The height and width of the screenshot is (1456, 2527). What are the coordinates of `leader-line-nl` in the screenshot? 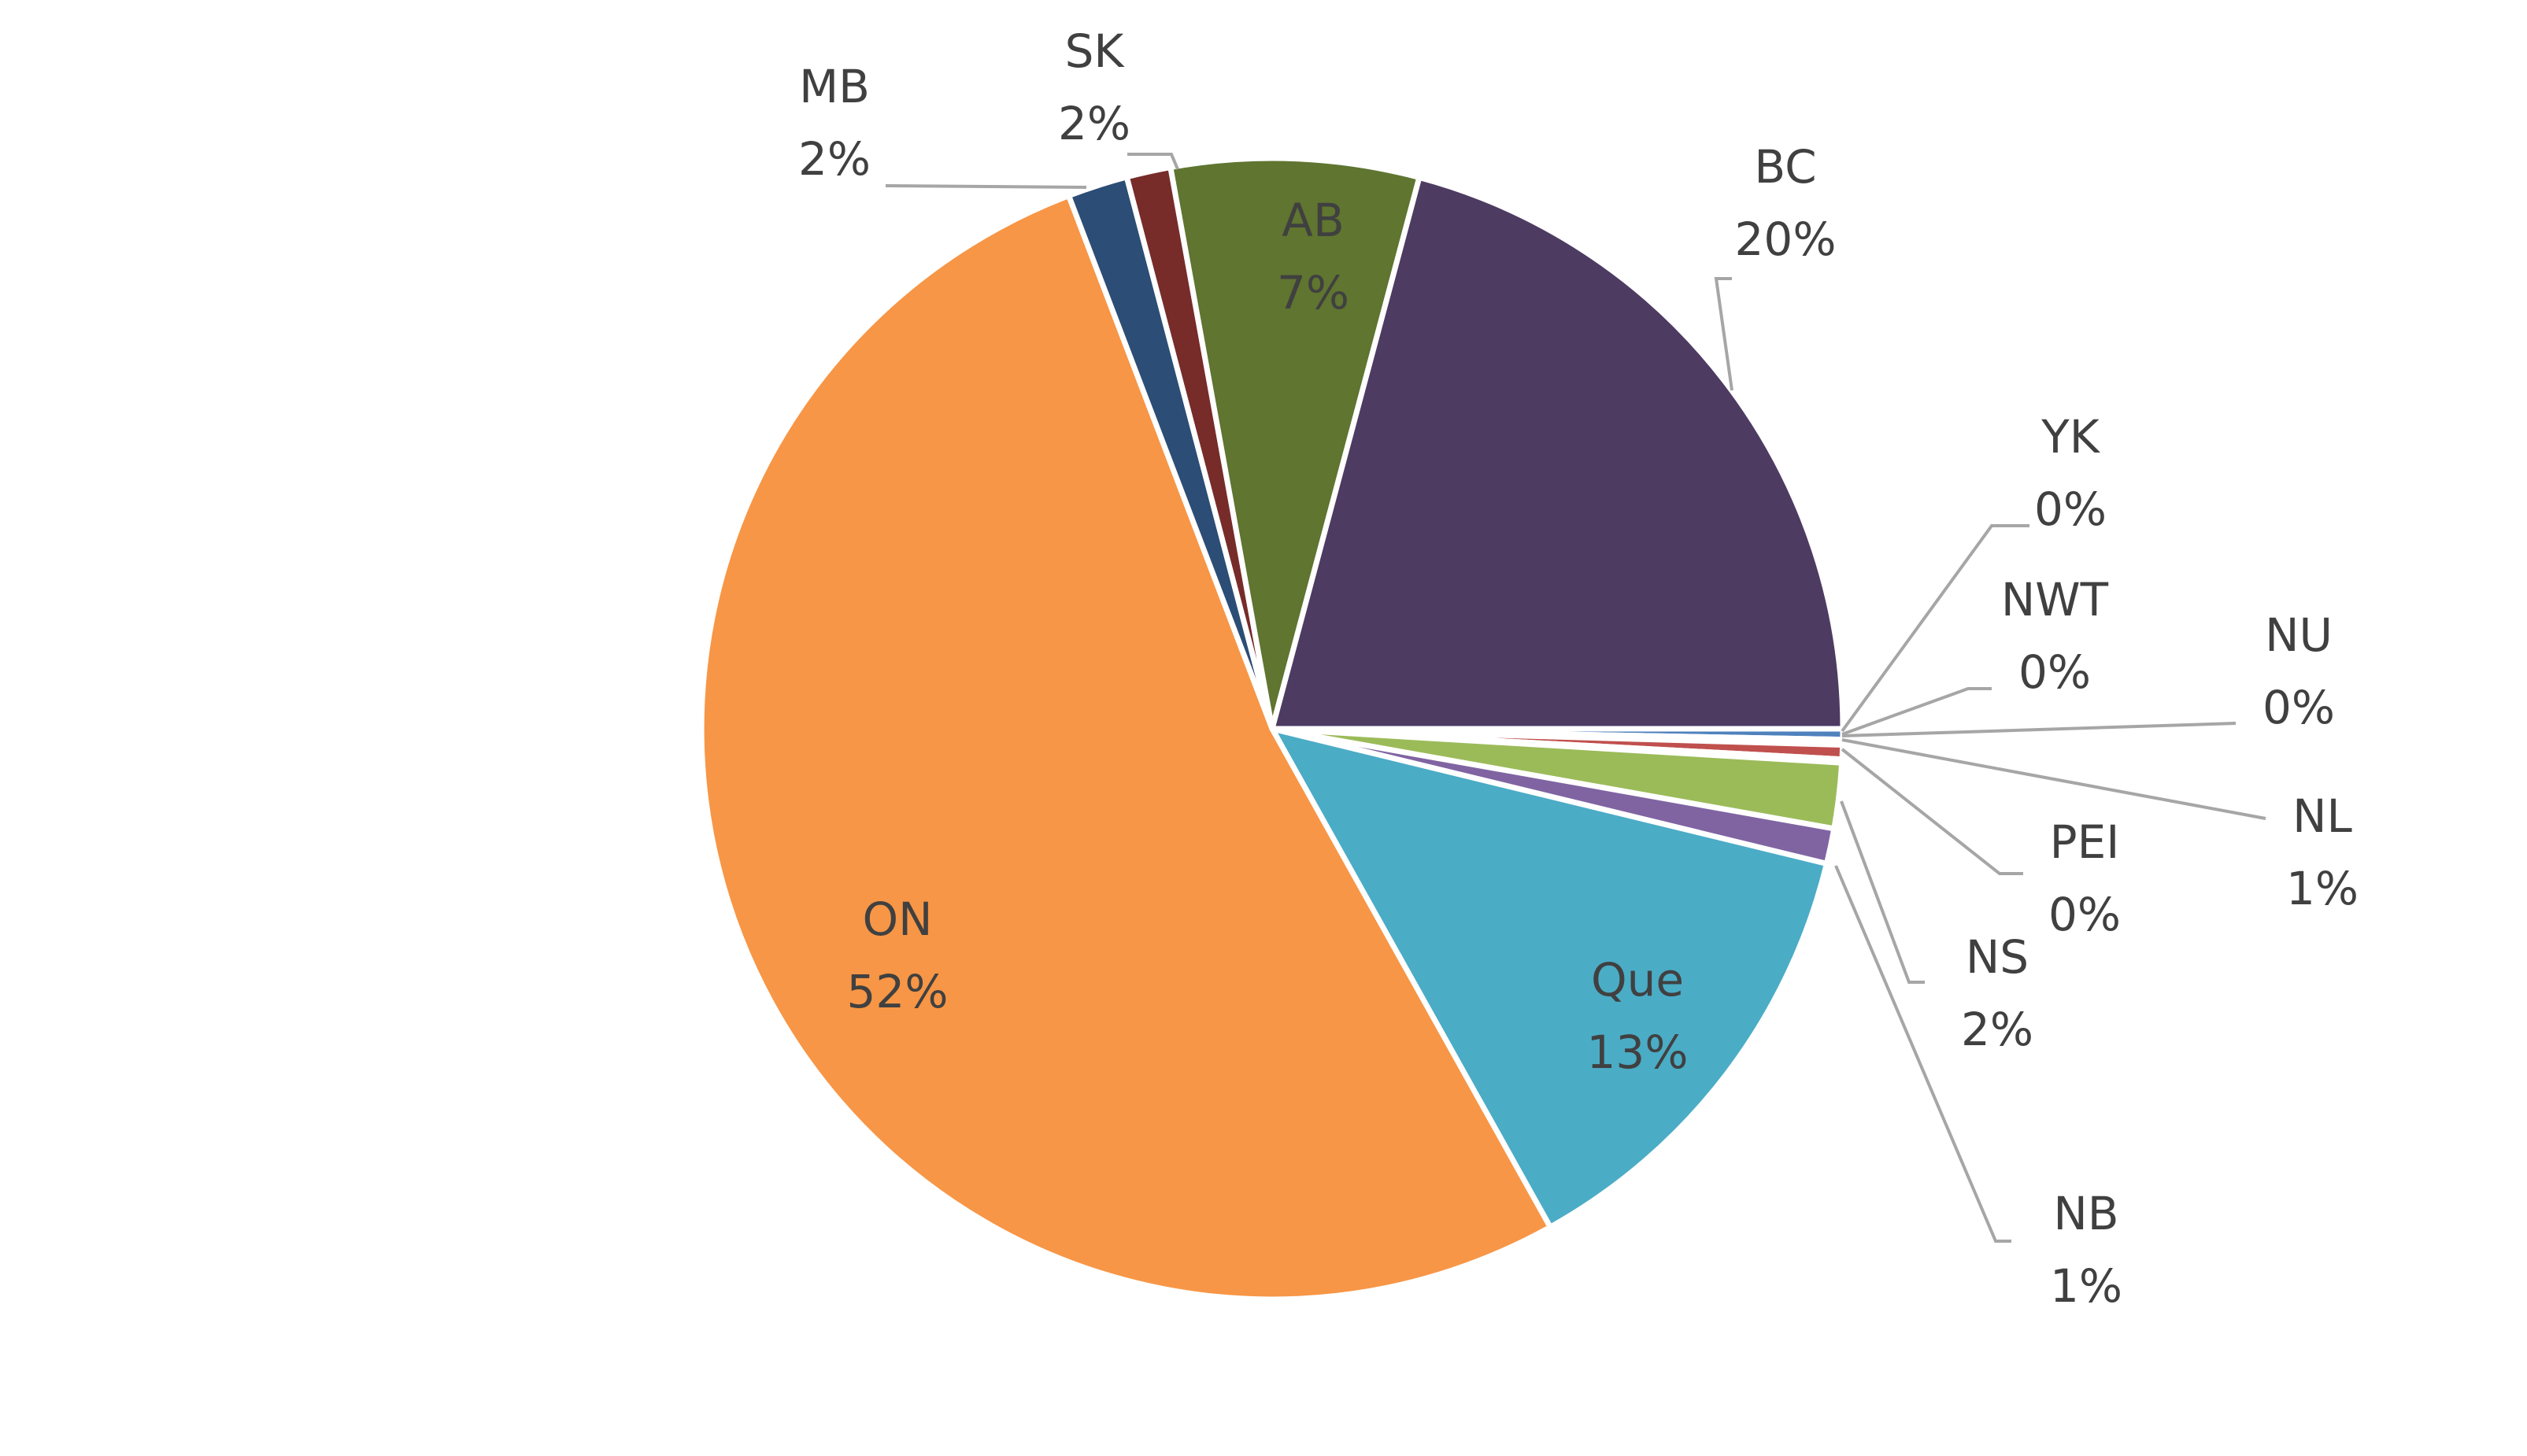 It's located at (2053, 779).